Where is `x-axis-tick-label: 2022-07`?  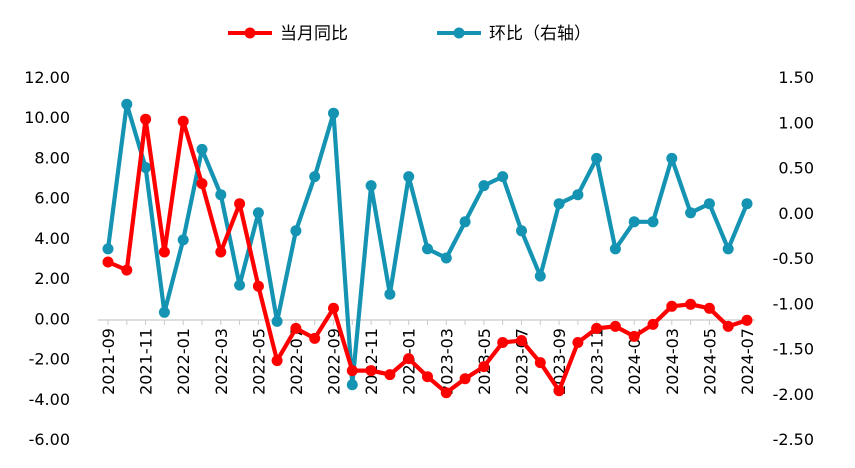 x-axis-tick-label: 2022-07 is located at coordinates (296, 361).